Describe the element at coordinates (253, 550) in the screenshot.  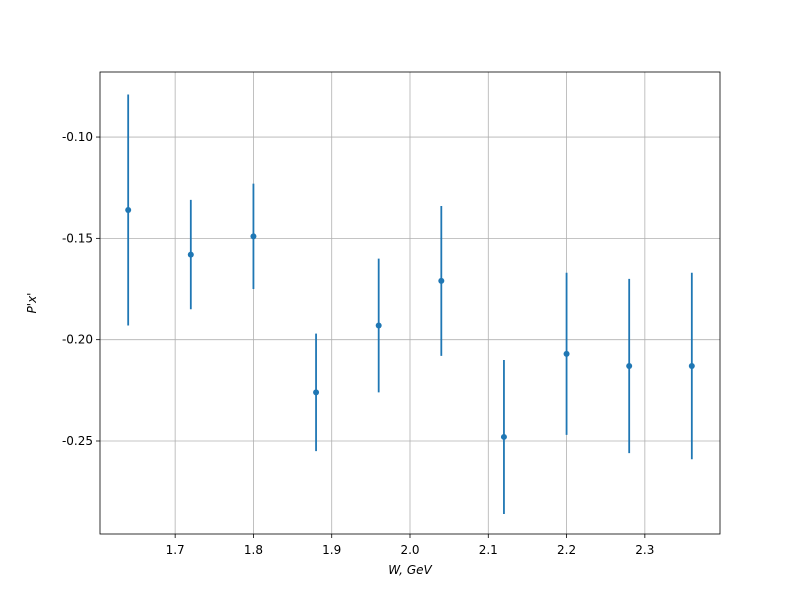
I see `x-tick-label: 1.8` at that location.